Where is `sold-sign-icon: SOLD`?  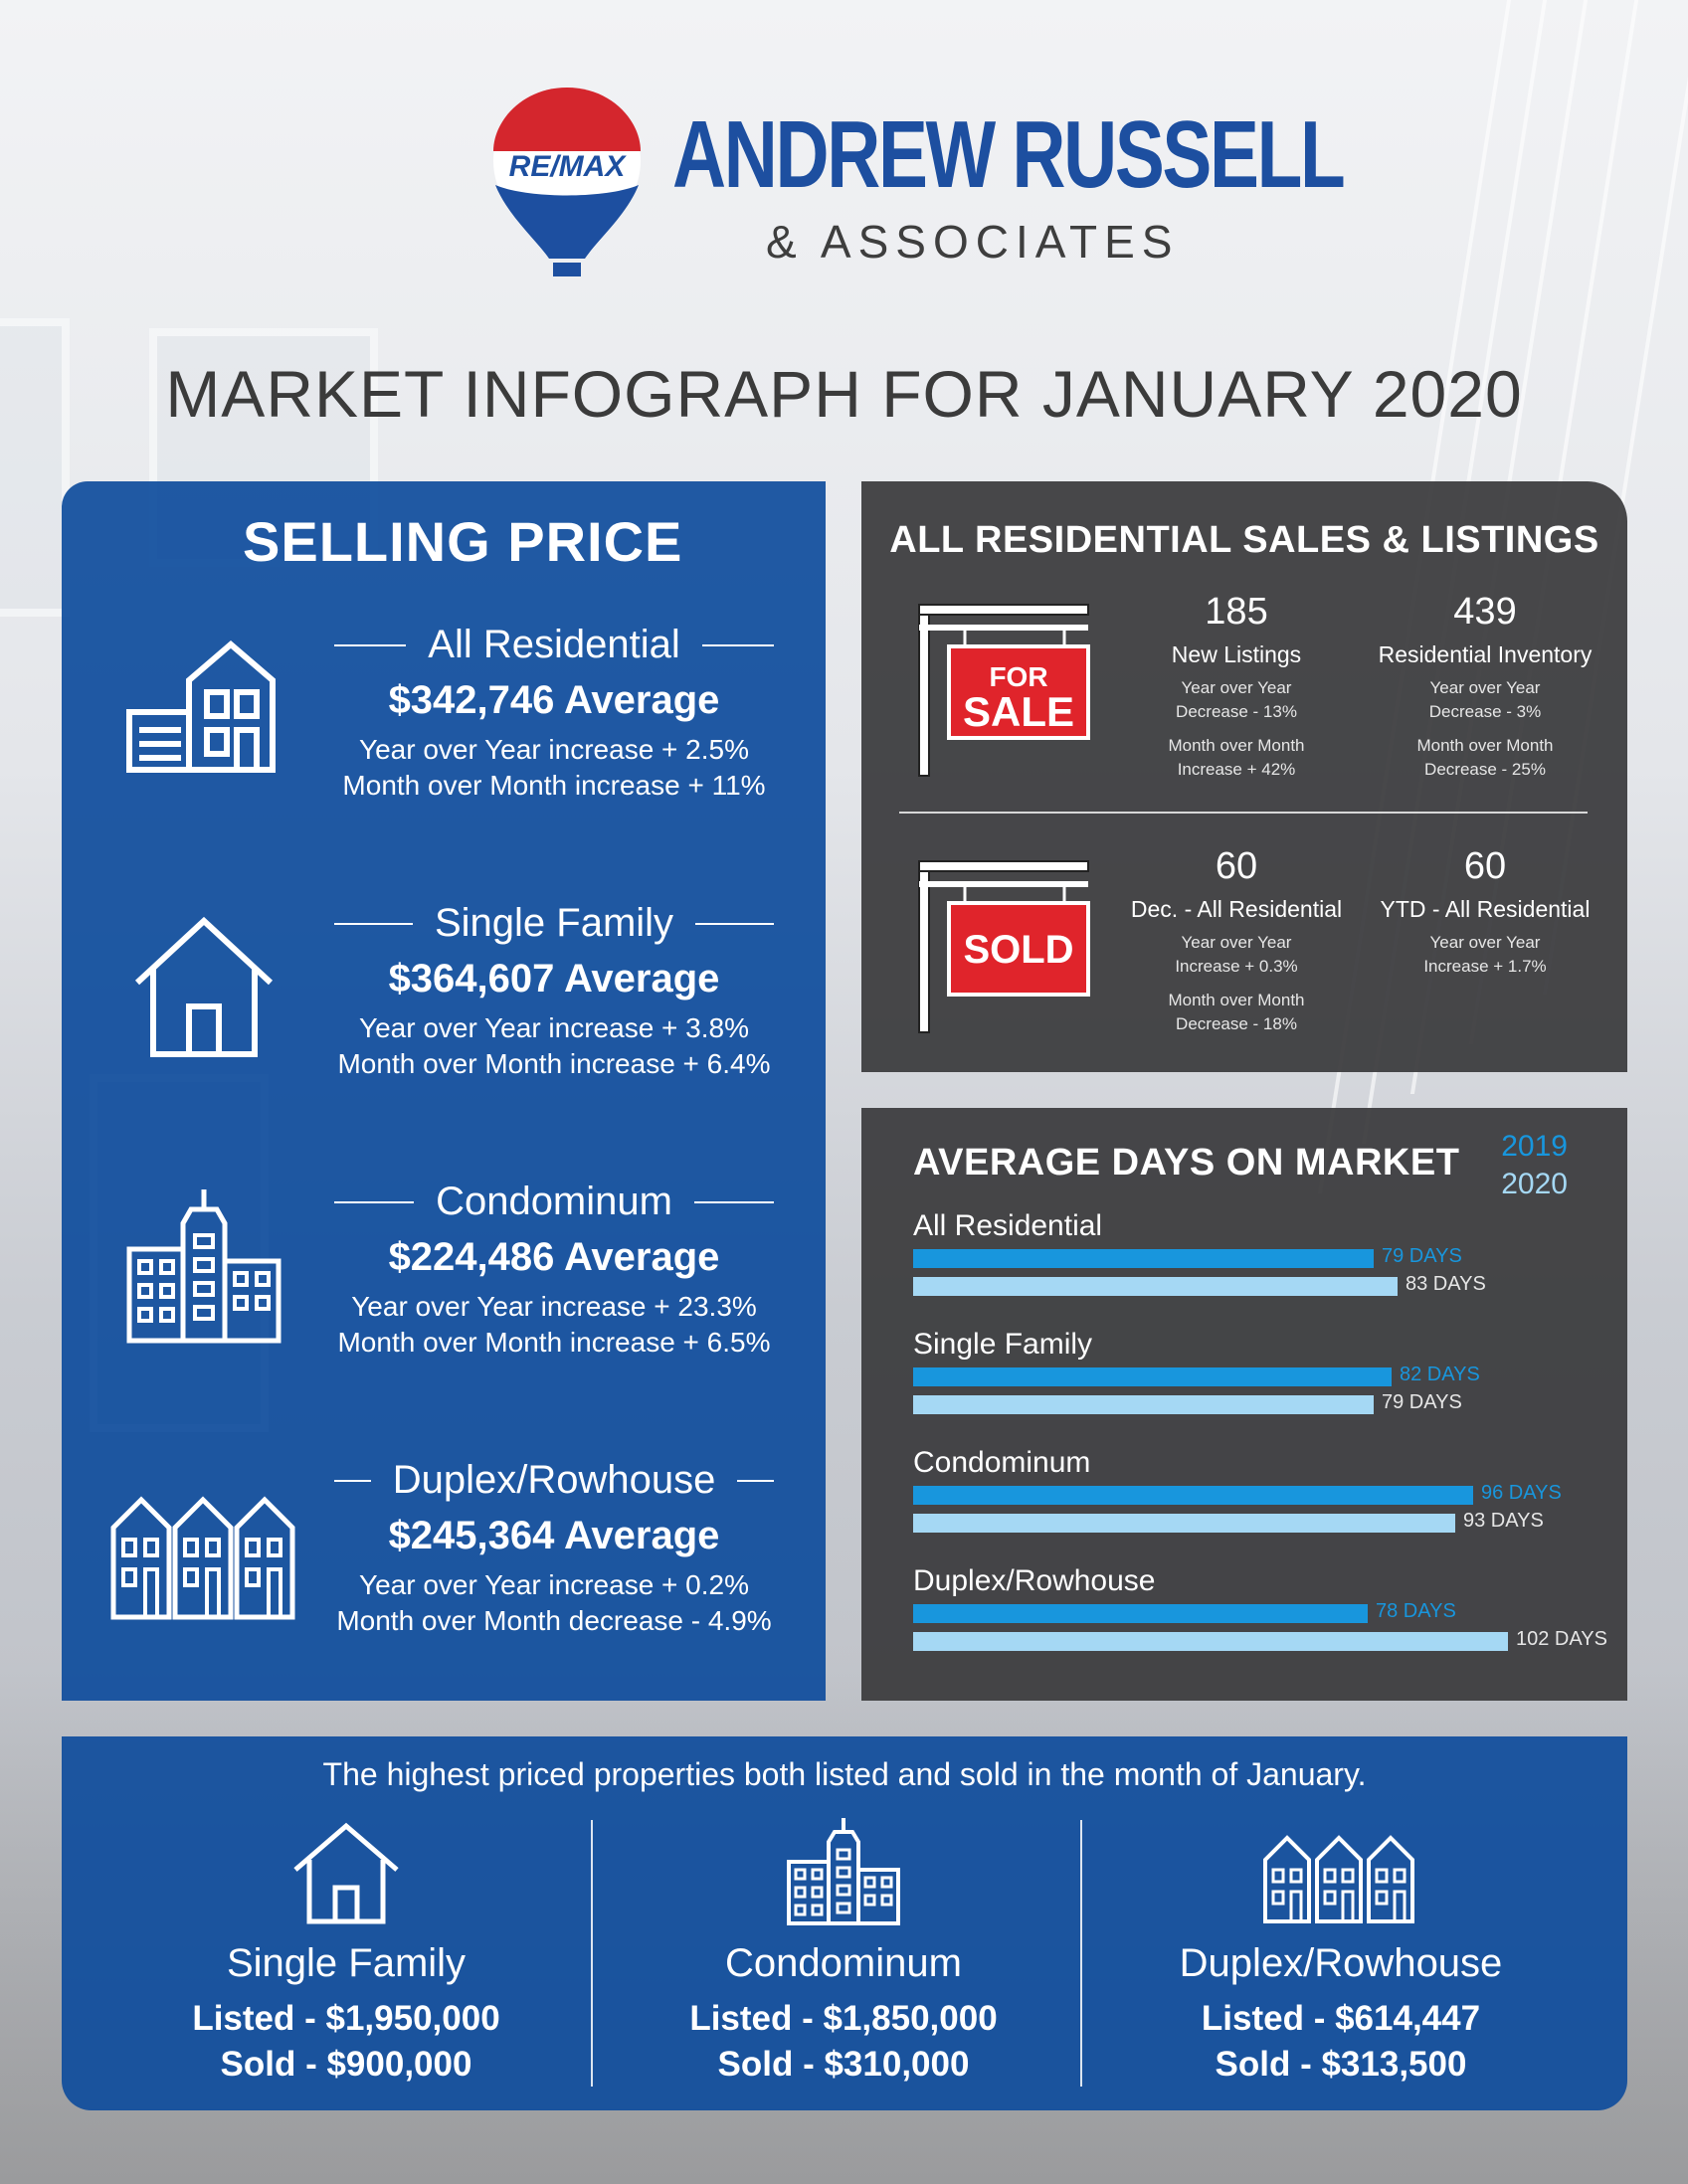
sold-sign-icon: SOLD is located at coordinates (1004, 946).